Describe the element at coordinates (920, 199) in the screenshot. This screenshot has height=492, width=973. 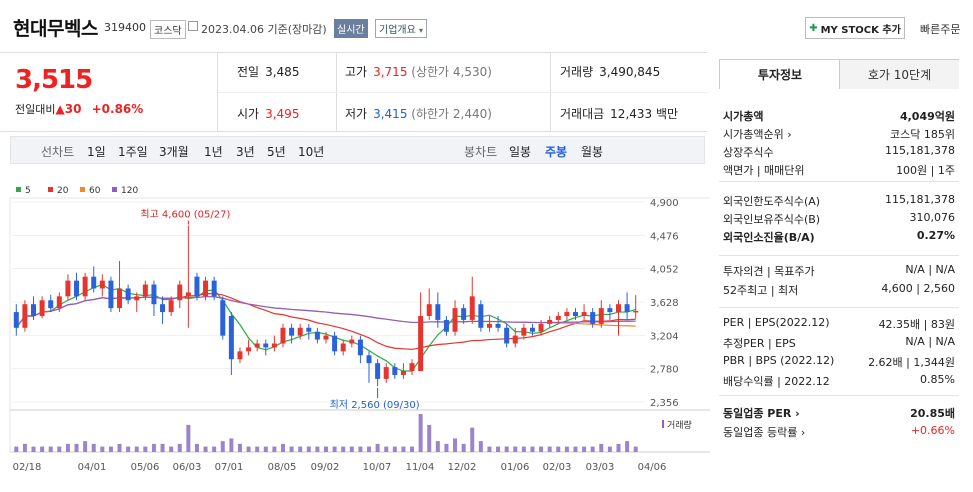
I see `info-value: 115,181,378` at that location.